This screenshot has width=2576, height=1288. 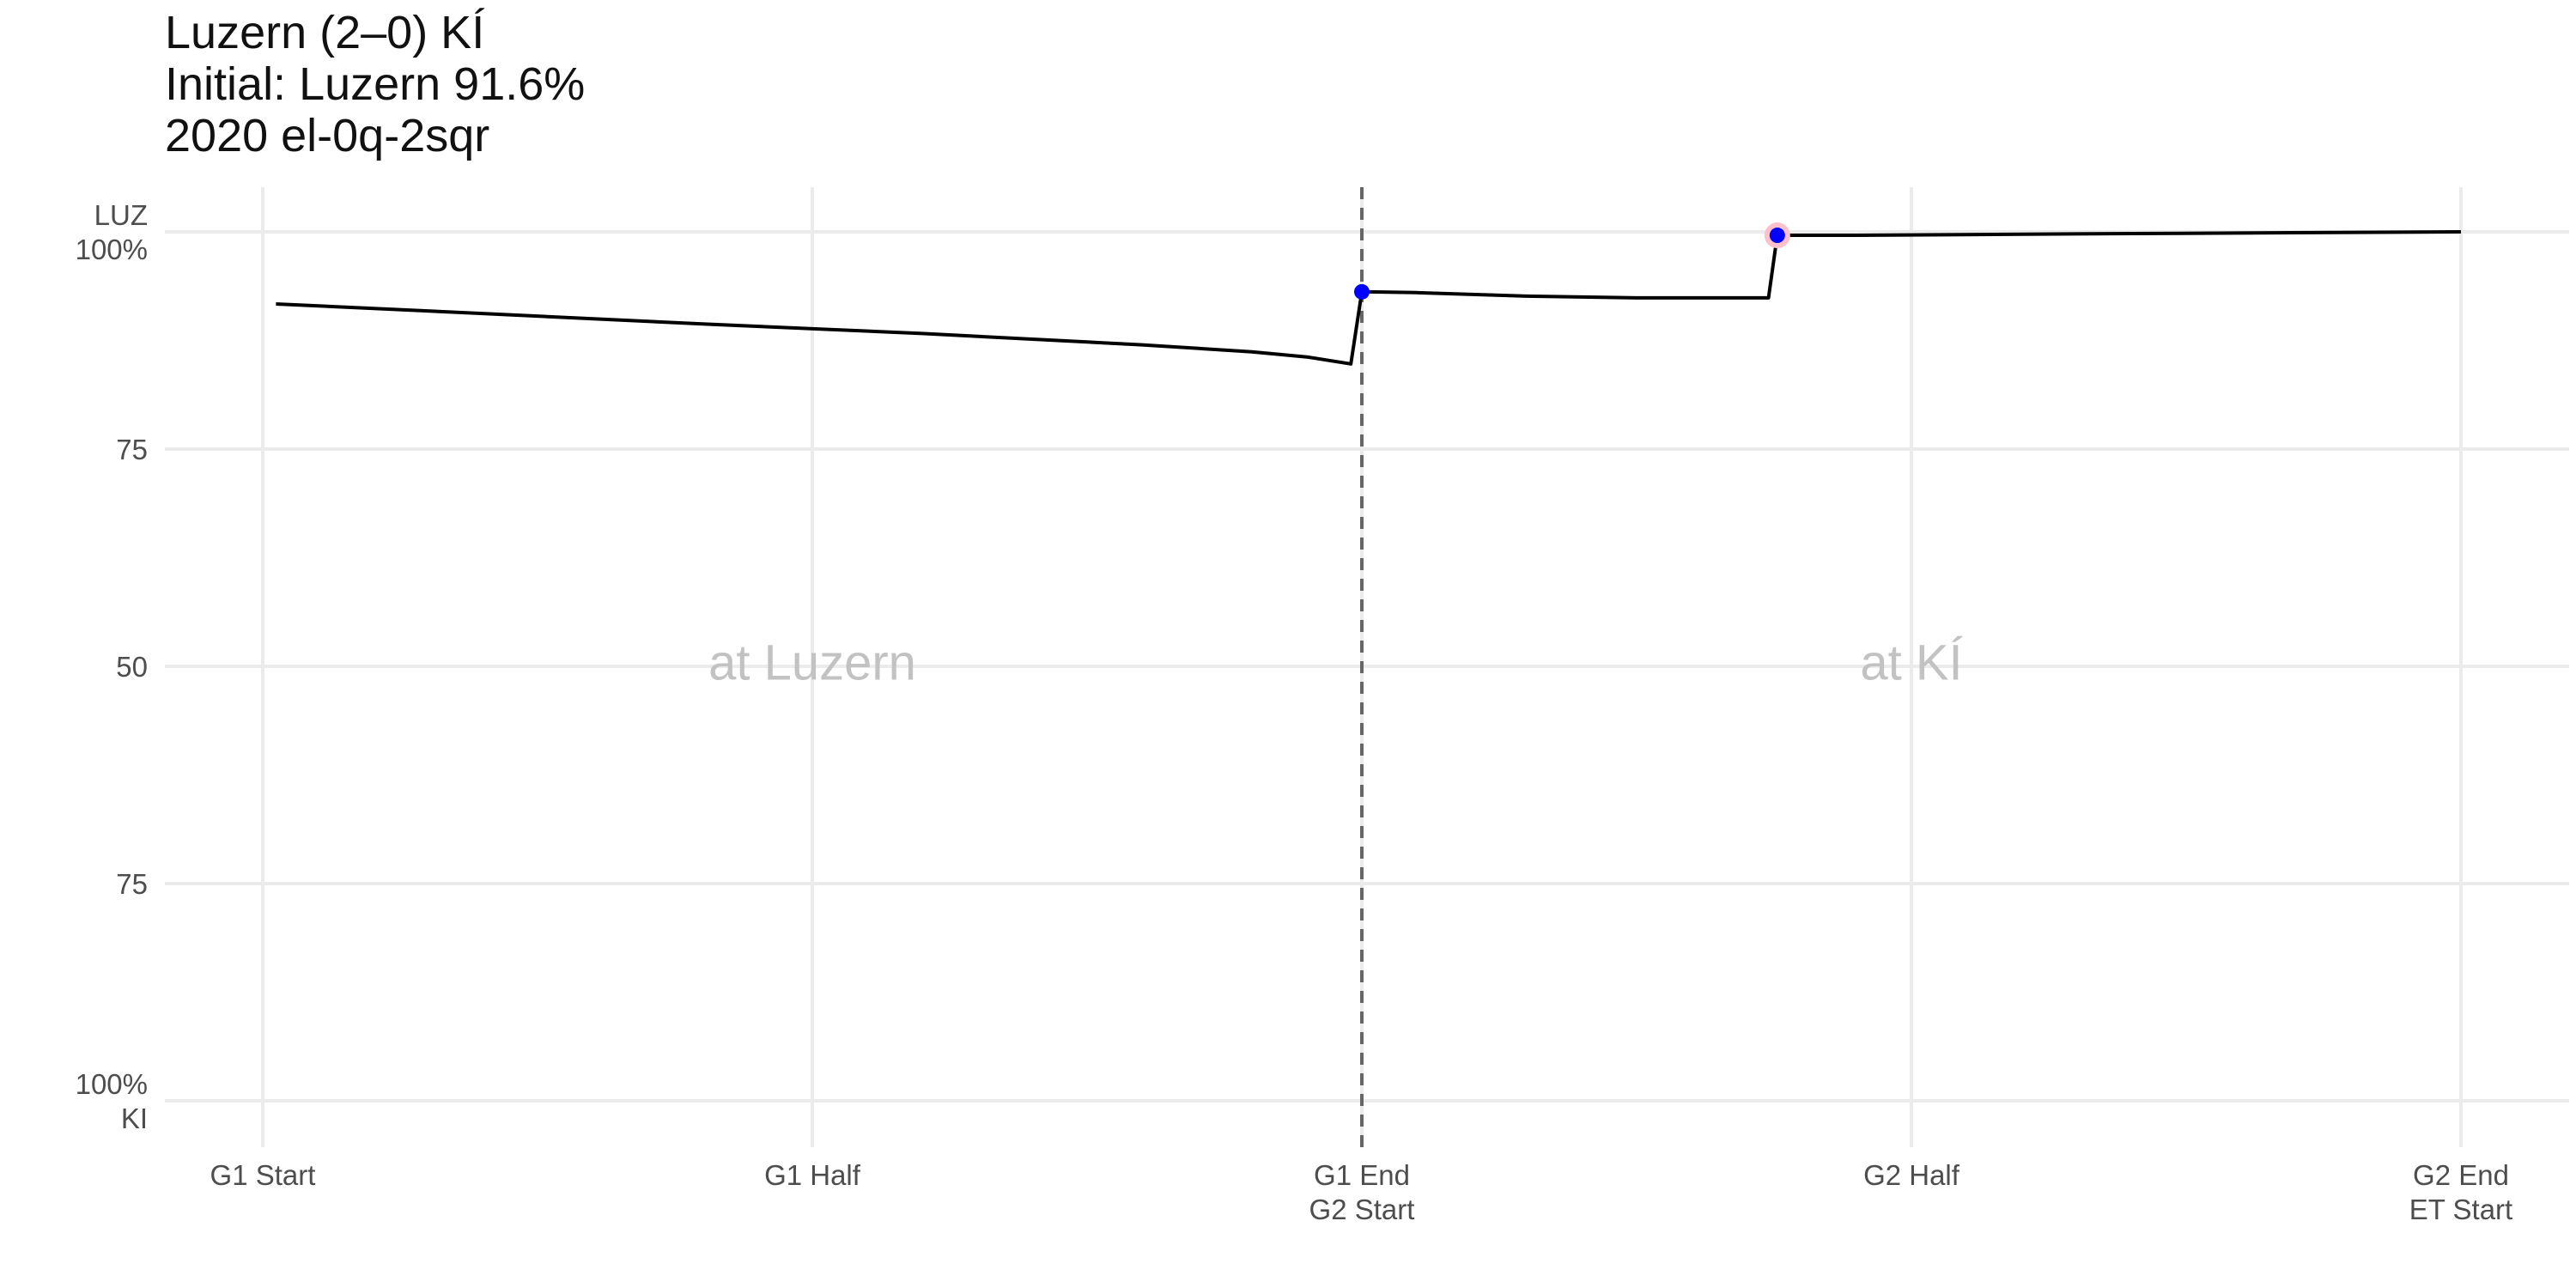 What do you see at coordinates (1362, 1175) in the screenshot?
I see `x-tick-label: G1 End` at bounding box center [1362, 1175].